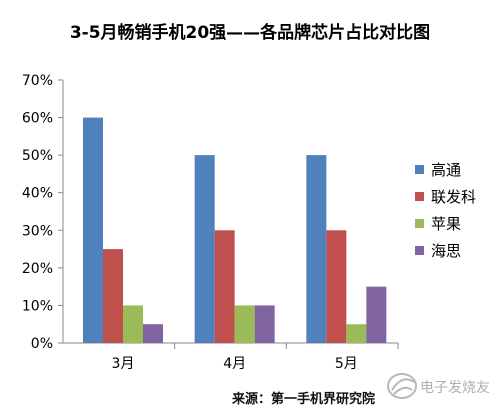 This screenshot has width=500, height=413. What do you see at coordinates (37, 269) in the screenshot?
I see `y-tick-label: 20%` at bounding box center [37, 269].